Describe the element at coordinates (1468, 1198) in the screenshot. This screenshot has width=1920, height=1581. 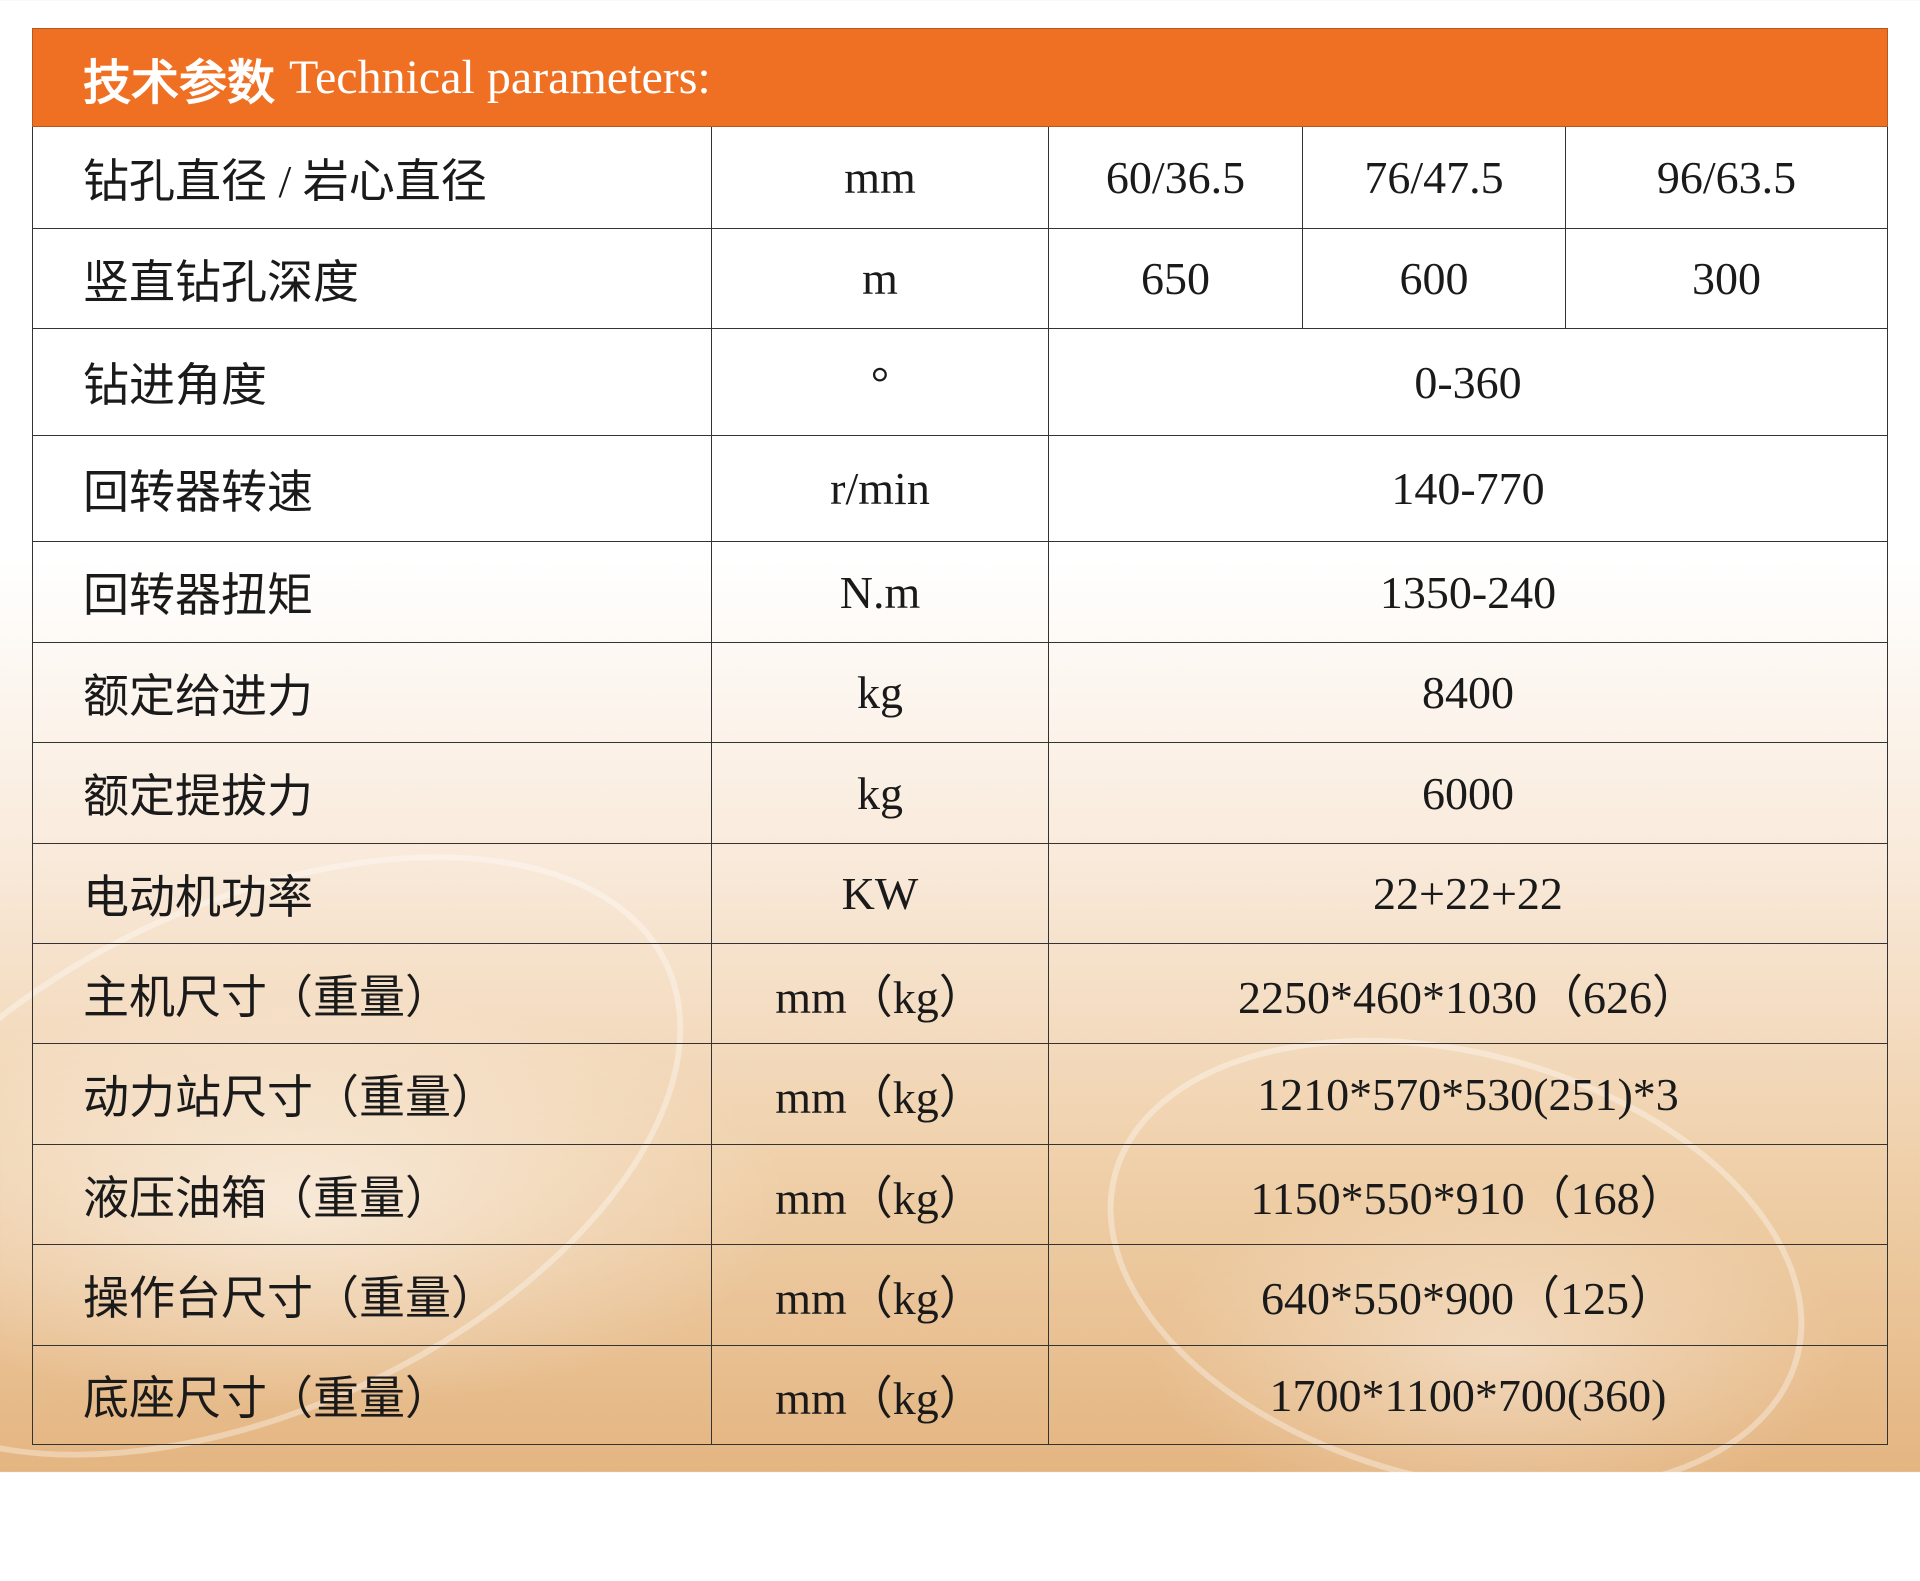
I see `param-value: 1150*550*910（168）` at that location.